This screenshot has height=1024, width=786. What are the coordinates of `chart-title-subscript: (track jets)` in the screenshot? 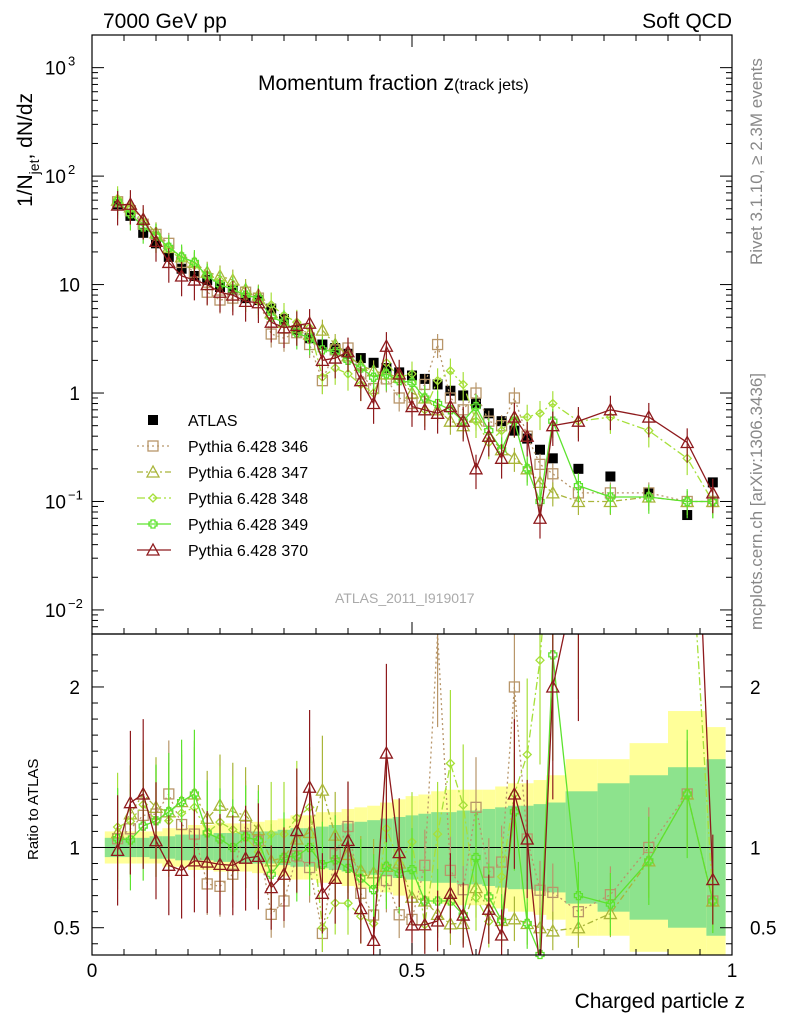 It's located at (491, 85).